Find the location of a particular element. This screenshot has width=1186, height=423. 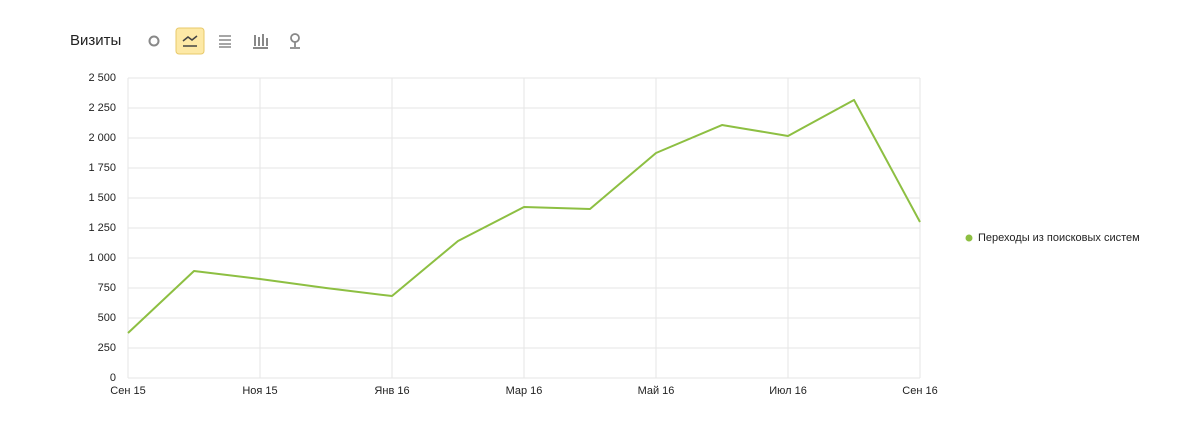

map-icon is located at coordinates (295, 41).